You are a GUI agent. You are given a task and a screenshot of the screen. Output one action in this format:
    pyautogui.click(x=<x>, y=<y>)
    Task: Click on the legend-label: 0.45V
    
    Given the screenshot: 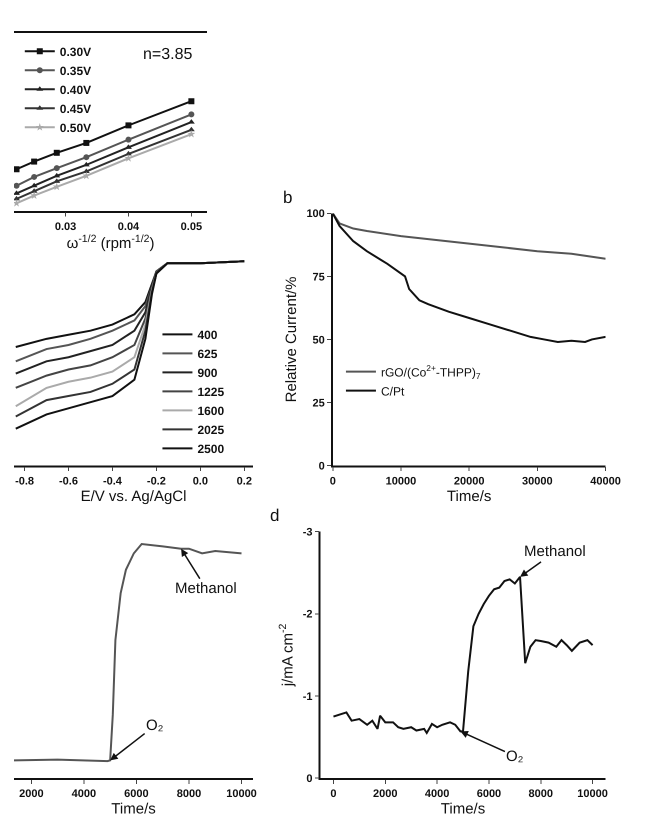 What is the action you would take?
    pyautogui.click(x=76, y=109)
    